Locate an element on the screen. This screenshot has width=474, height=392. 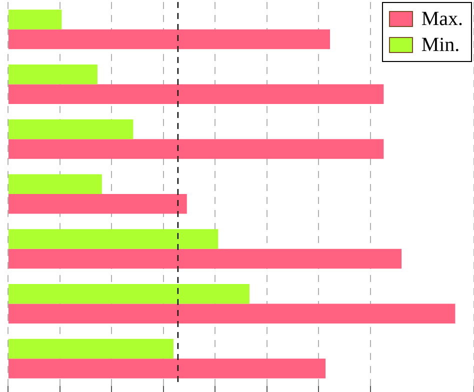
legend-label: Max. is located at coordinates (442, 19).